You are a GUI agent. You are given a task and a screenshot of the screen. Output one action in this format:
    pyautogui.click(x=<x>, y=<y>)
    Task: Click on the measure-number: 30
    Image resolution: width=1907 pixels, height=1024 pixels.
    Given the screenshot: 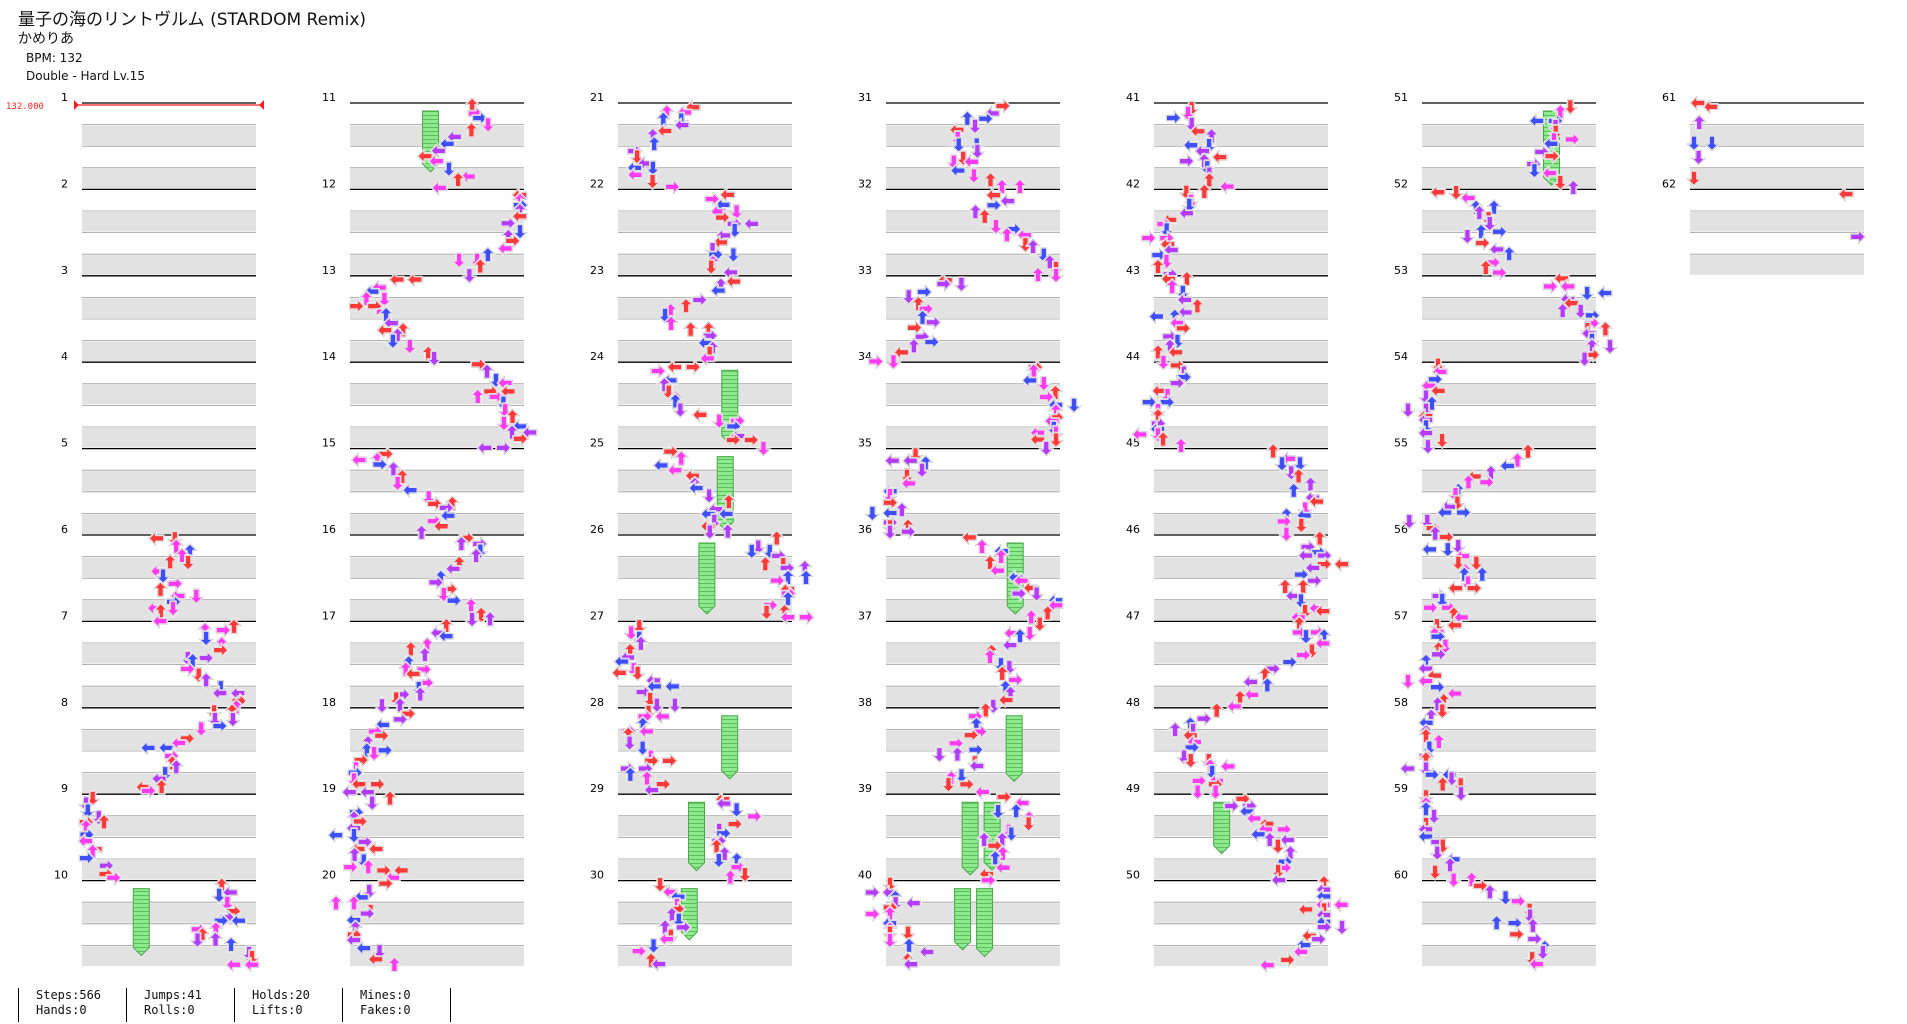 What is the action you would take?
    pyautogui.click(x=597, y=875)
    